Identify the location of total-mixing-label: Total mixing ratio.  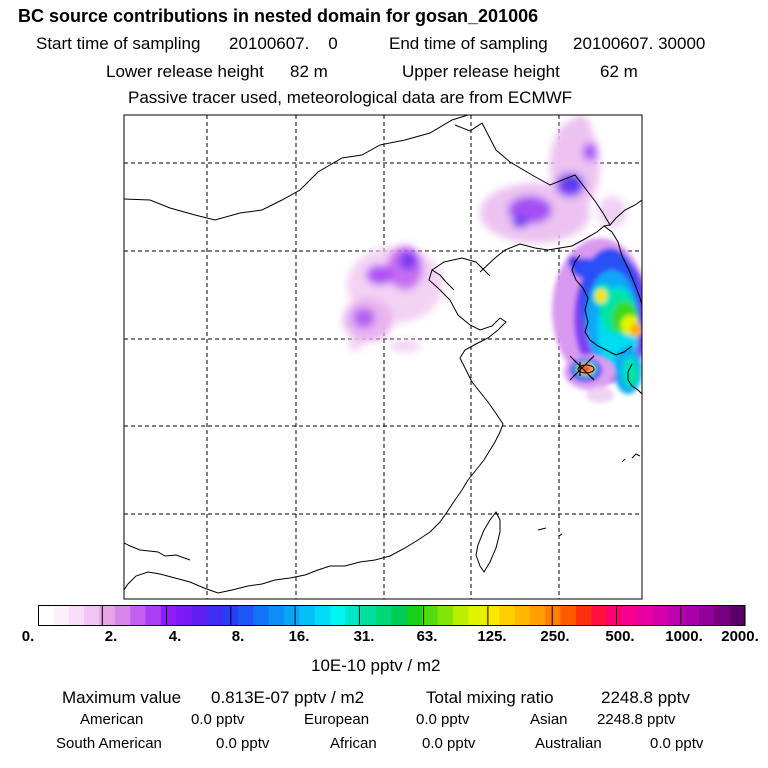
(490, 697).